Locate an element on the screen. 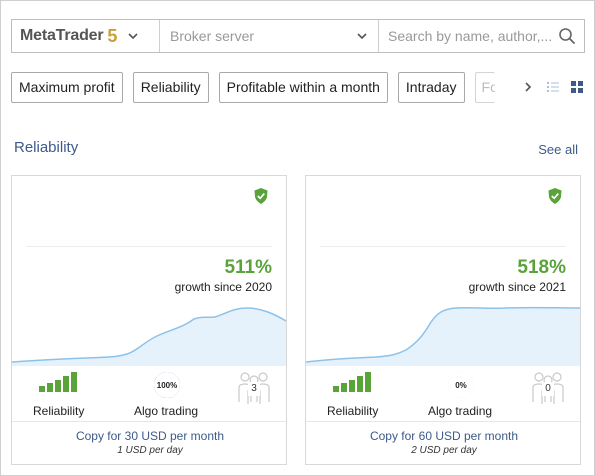 Image resolution: width=595 pixels, height=476 pixels. see-all-link: See all is located at coordinates (558, 149).